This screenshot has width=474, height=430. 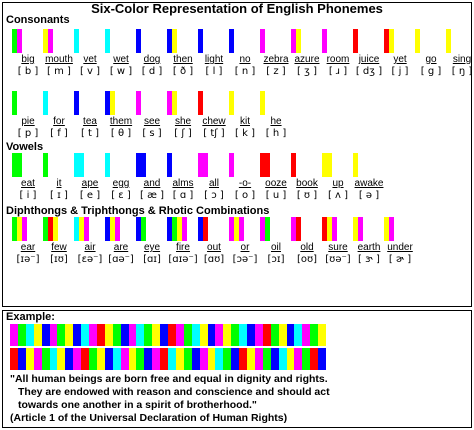 What do you see at coordinates (214, 259) in the screenshot?
I see `ipa-symbol: [ɑʊ]` at bounding box center [214, 259].